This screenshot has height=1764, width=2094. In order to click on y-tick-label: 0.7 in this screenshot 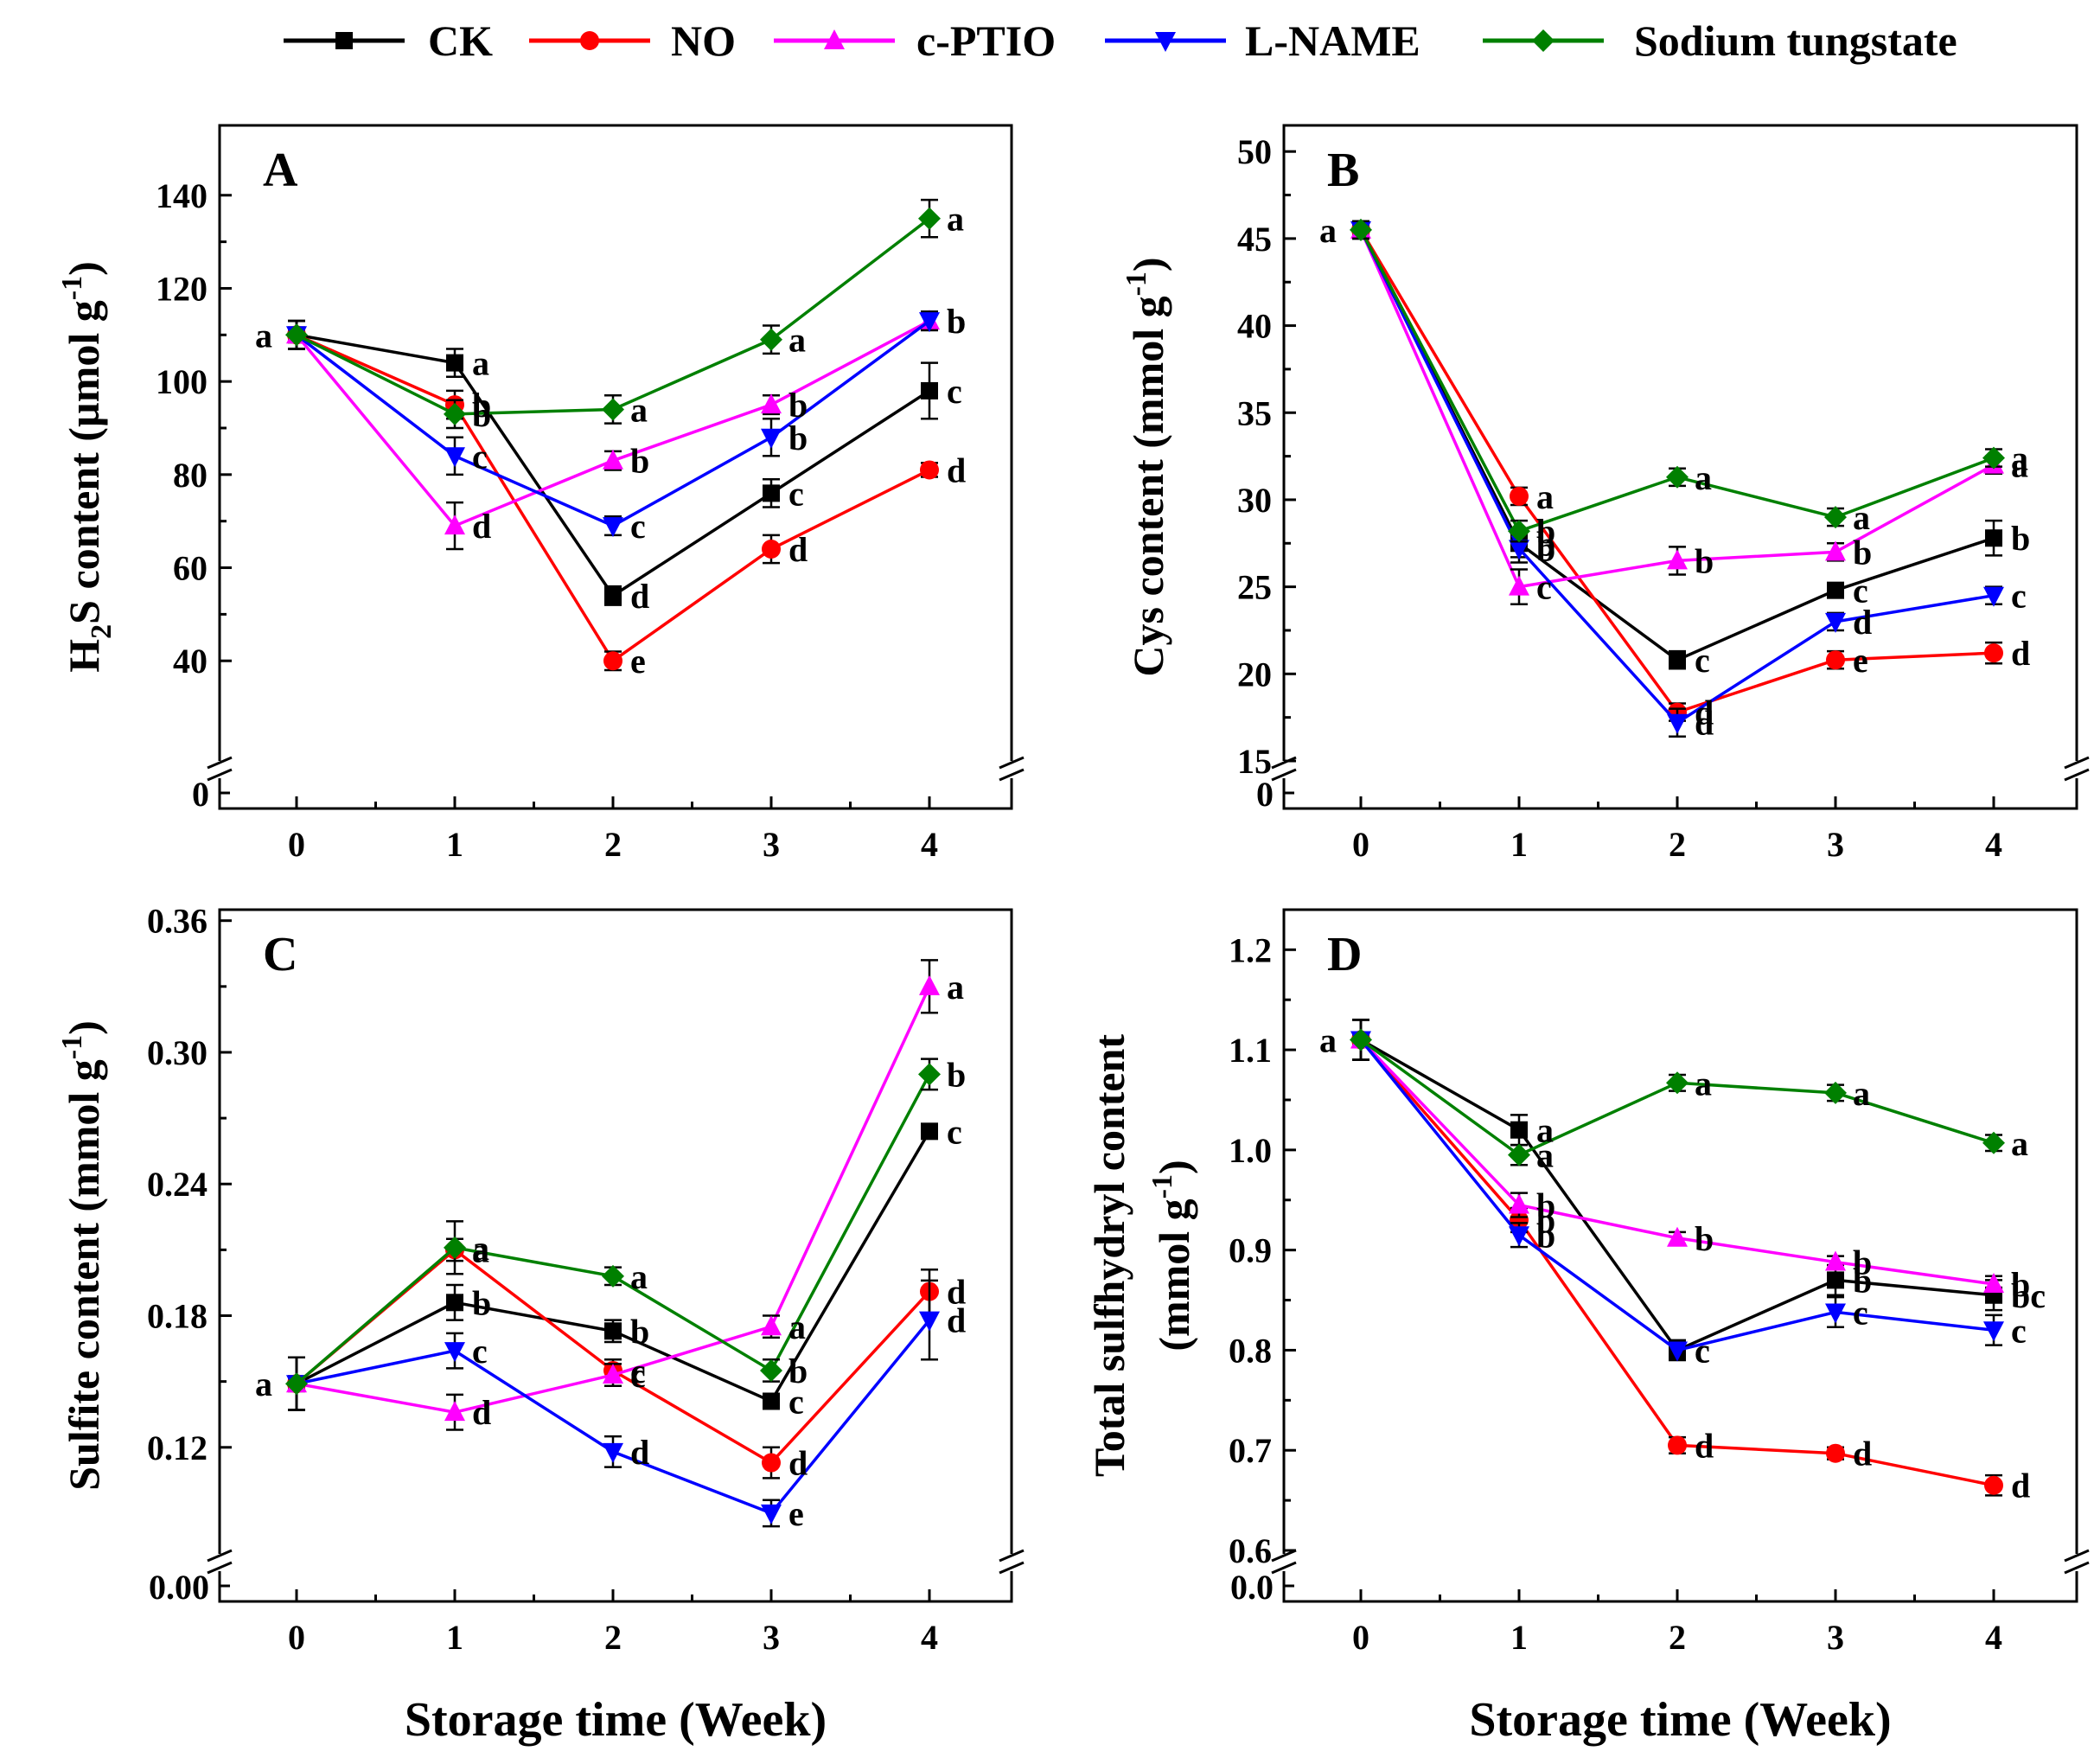, I will do `click(1250, 1450)`.